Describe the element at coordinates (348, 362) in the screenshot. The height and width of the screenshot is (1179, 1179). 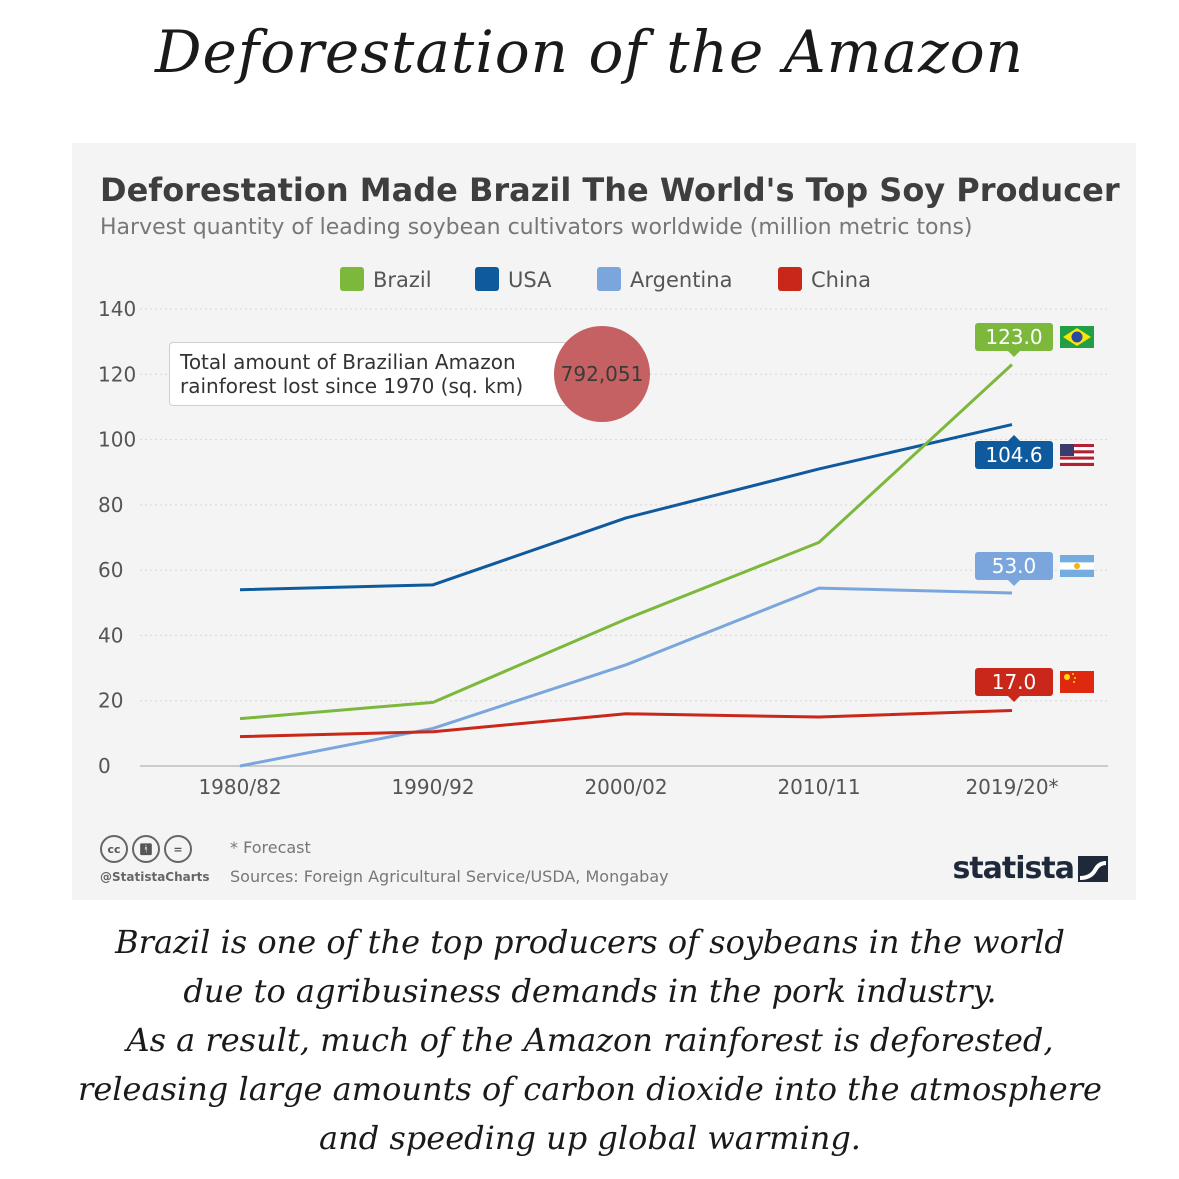
I see `annotation-line-1: Total amount of Brazilian Amazon` at that location.